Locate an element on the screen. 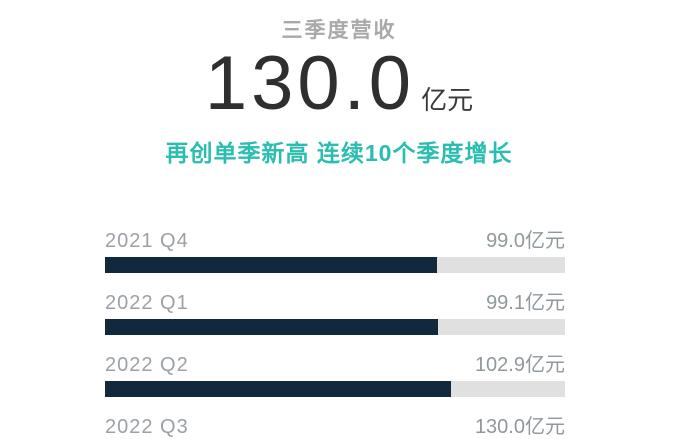 The height and width of the screenshot is (439, 678). category-label: 2021 Q4 is located at coordinates (147, 241).